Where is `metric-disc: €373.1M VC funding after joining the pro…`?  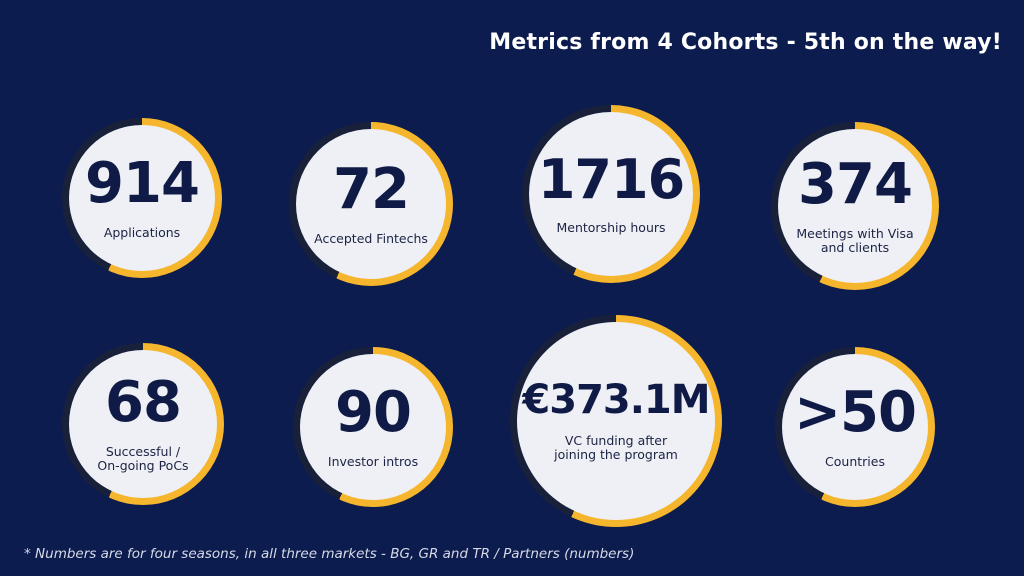
metric-disc: €373.1M VC funding after joining the pro… is located at coordinates (616, 421).